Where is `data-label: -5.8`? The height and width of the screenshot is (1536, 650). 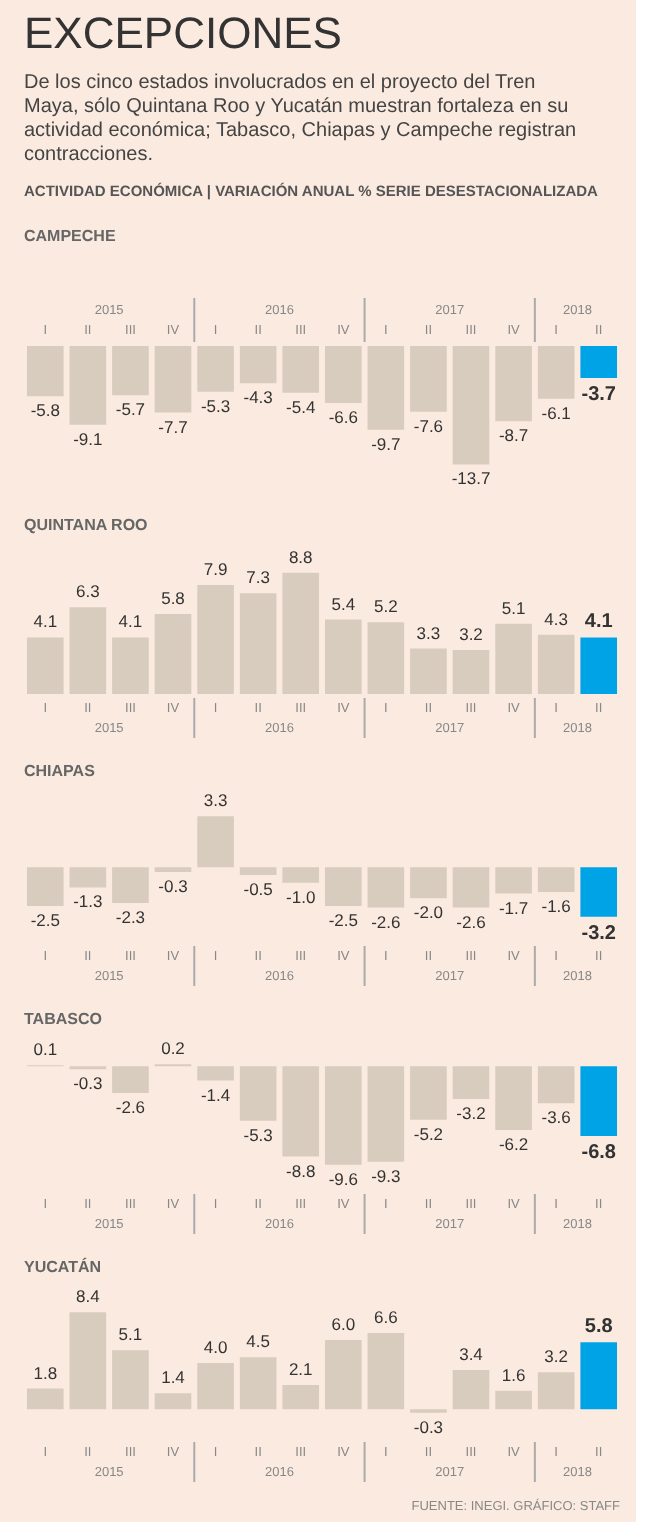 data-label: -5.8 is located at coordinates (45, 410).